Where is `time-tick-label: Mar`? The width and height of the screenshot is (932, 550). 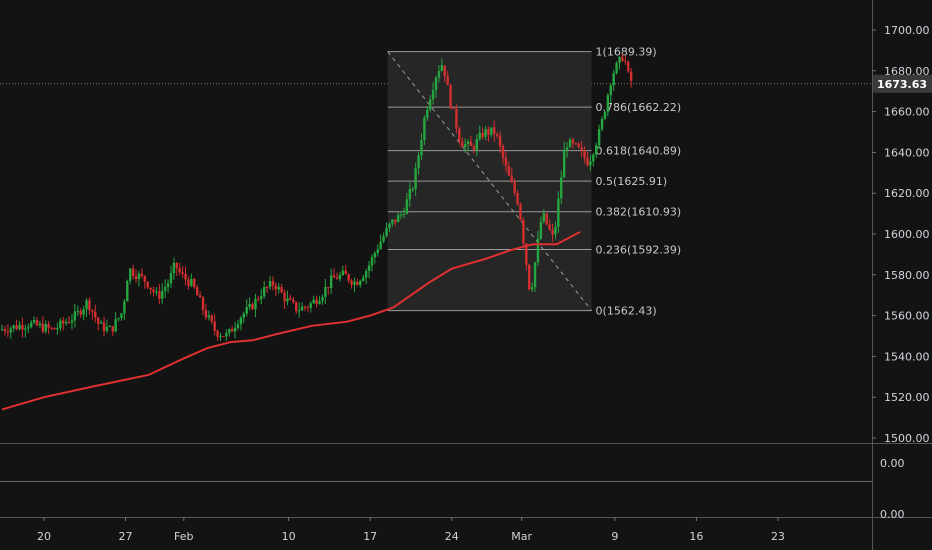
time-tick-label: Mar is located at coordinates (521, 536).